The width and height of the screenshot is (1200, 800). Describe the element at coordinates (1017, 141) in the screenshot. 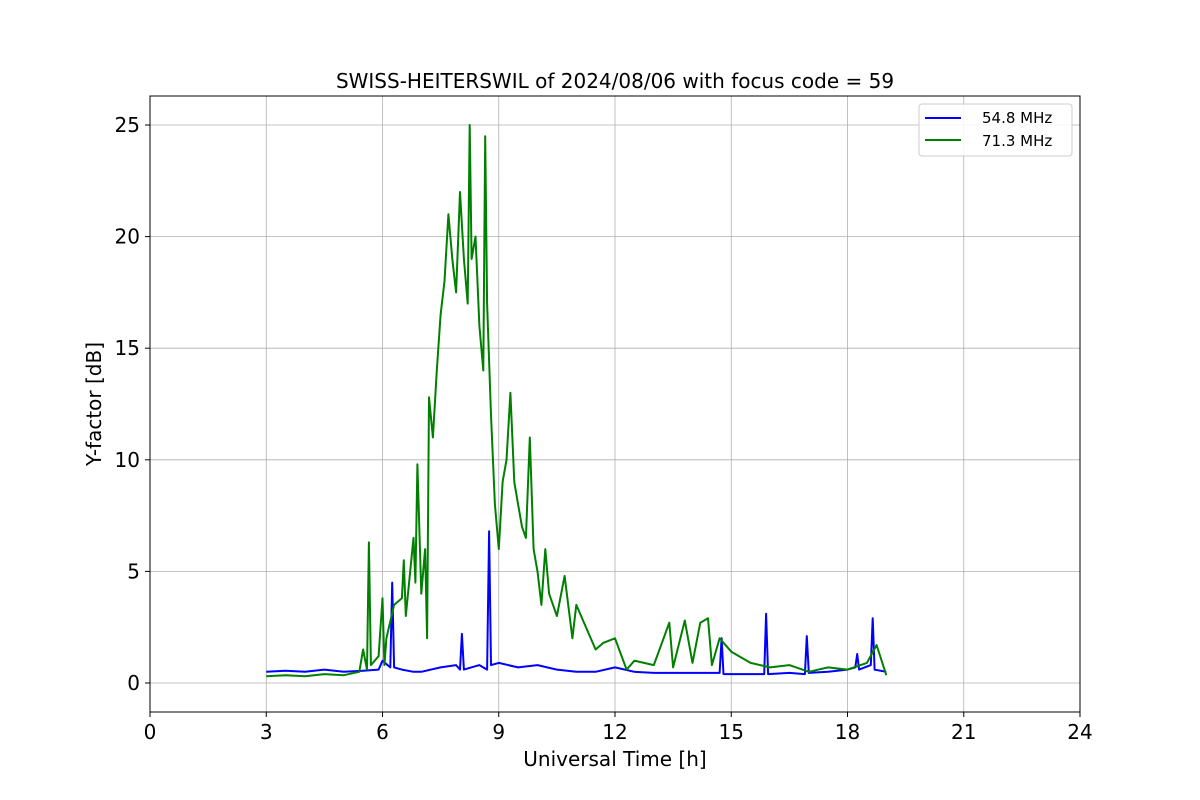

I see `legend-label-71-3-mhz: 71.3 MHz` at that location.